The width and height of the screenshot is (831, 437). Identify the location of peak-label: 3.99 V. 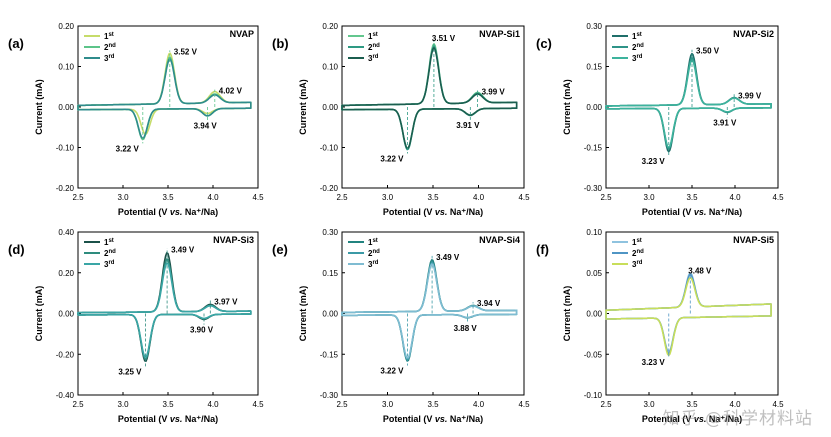
(494, 91).